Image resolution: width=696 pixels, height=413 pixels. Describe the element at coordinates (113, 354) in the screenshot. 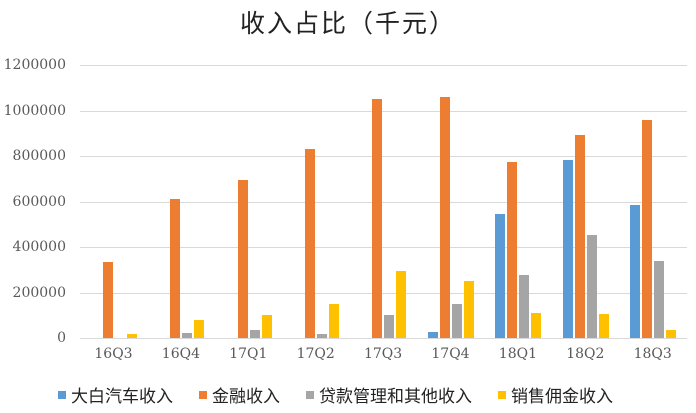

I see `x-tick-label: 16Q3` at that location.